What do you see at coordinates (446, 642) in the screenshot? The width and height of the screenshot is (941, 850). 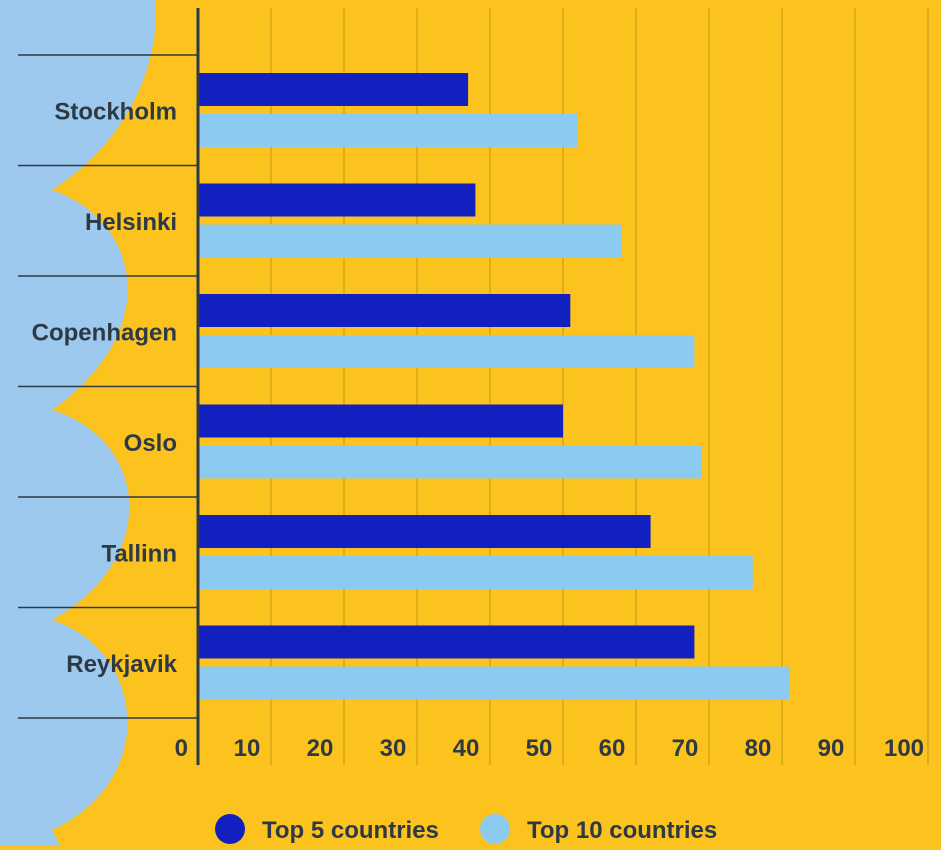 I see `bar-reykjavik-top-5-countries` at bounding box center [446, 642].